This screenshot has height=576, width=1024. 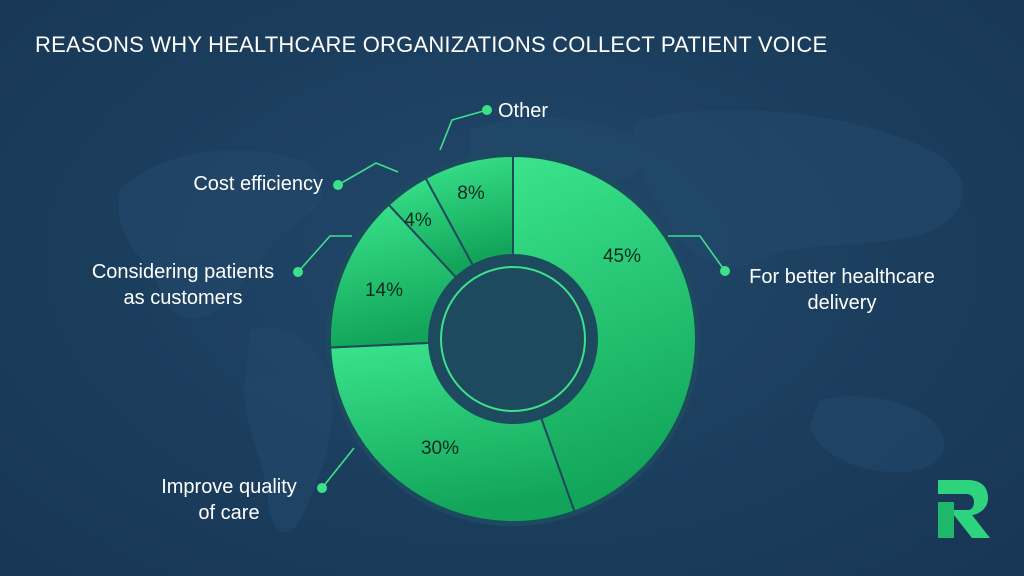 What do you see at coordinates (384, 290) in the screenshot?
I see `value-label-patients-as-customers: 14%` at bounding box center [384, 290].